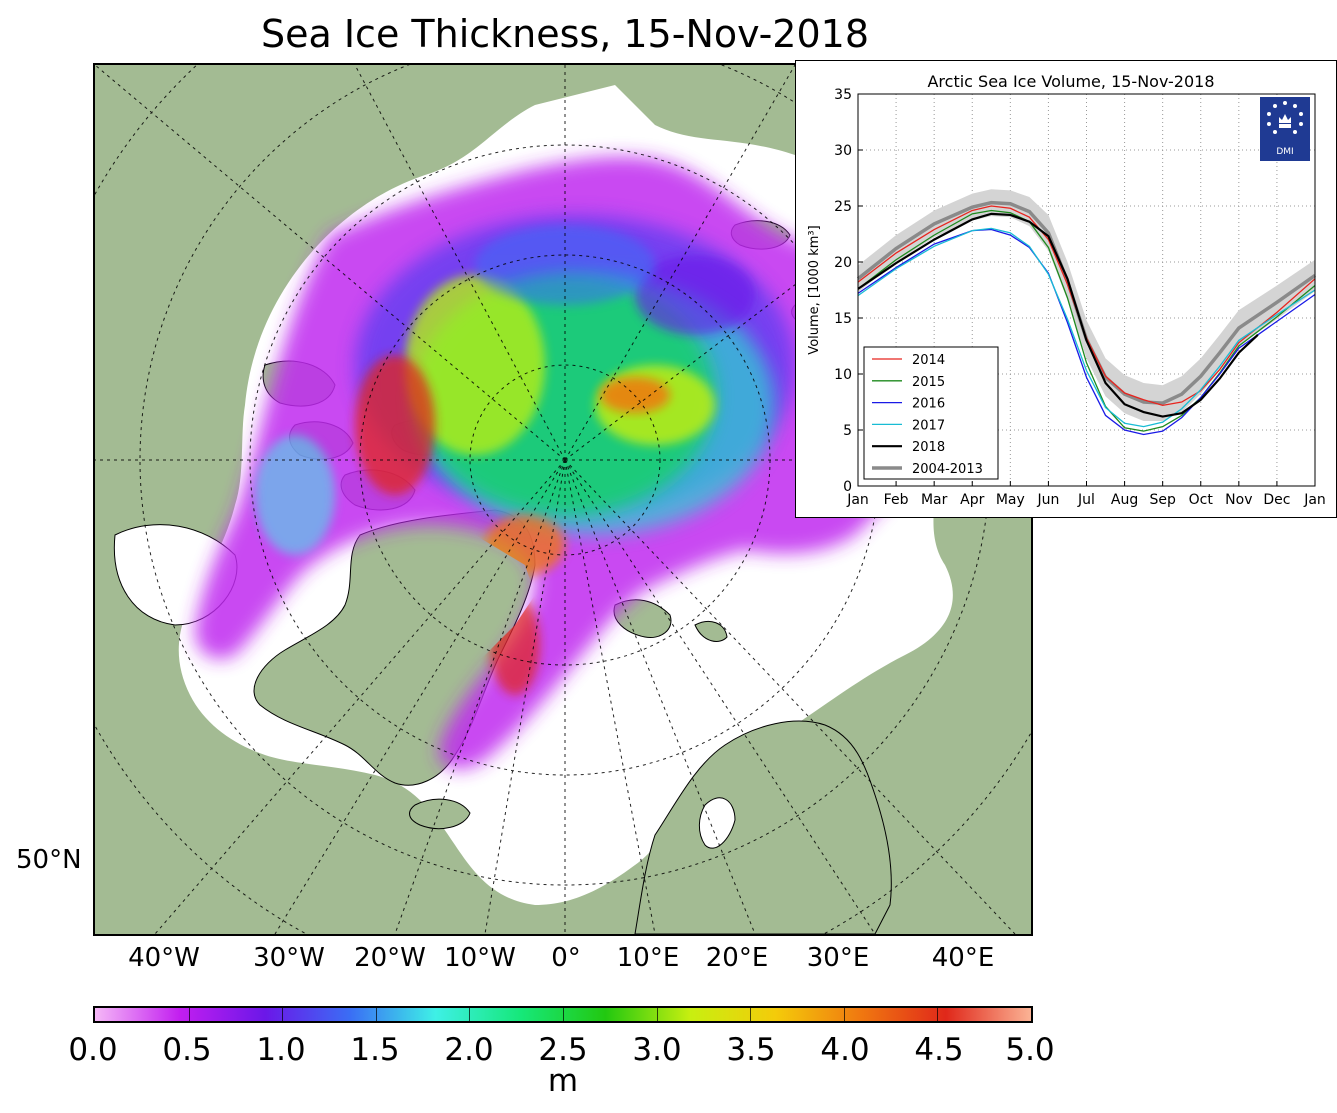 The width and height of the screenshot is (1337, 1113). I want to click on legend-label: 2017, so click(928, 425).